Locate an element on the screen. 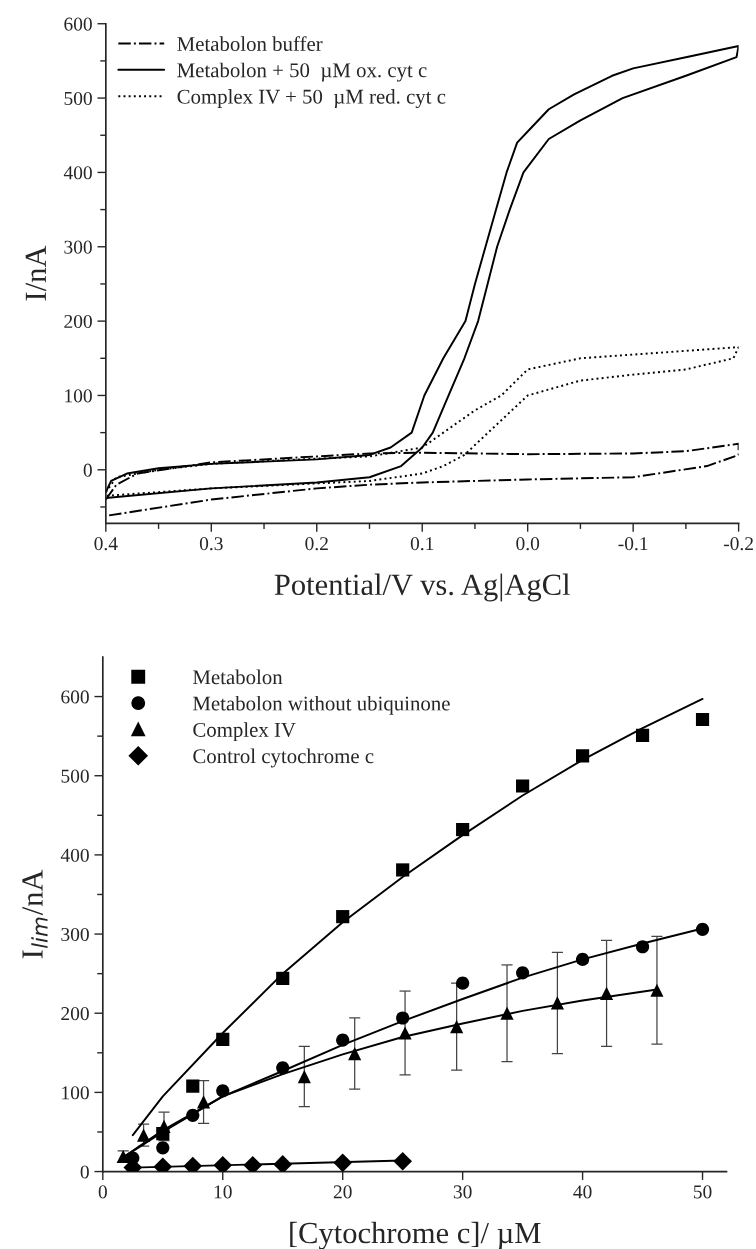 This screenshot has width=756, height=1249. x-tick-label: 0.1 is located at coordinates (422, 544).